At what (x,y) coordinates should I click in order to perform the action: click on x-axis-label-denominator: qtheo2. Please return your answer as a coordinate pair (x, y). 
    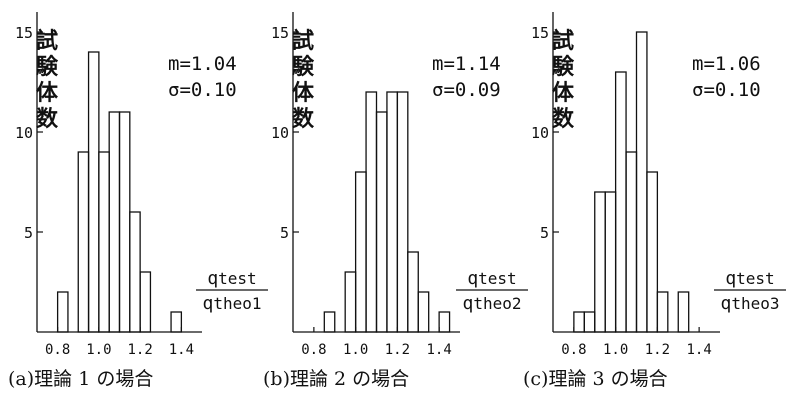
    Looking at the image, I should click on (491, 303).